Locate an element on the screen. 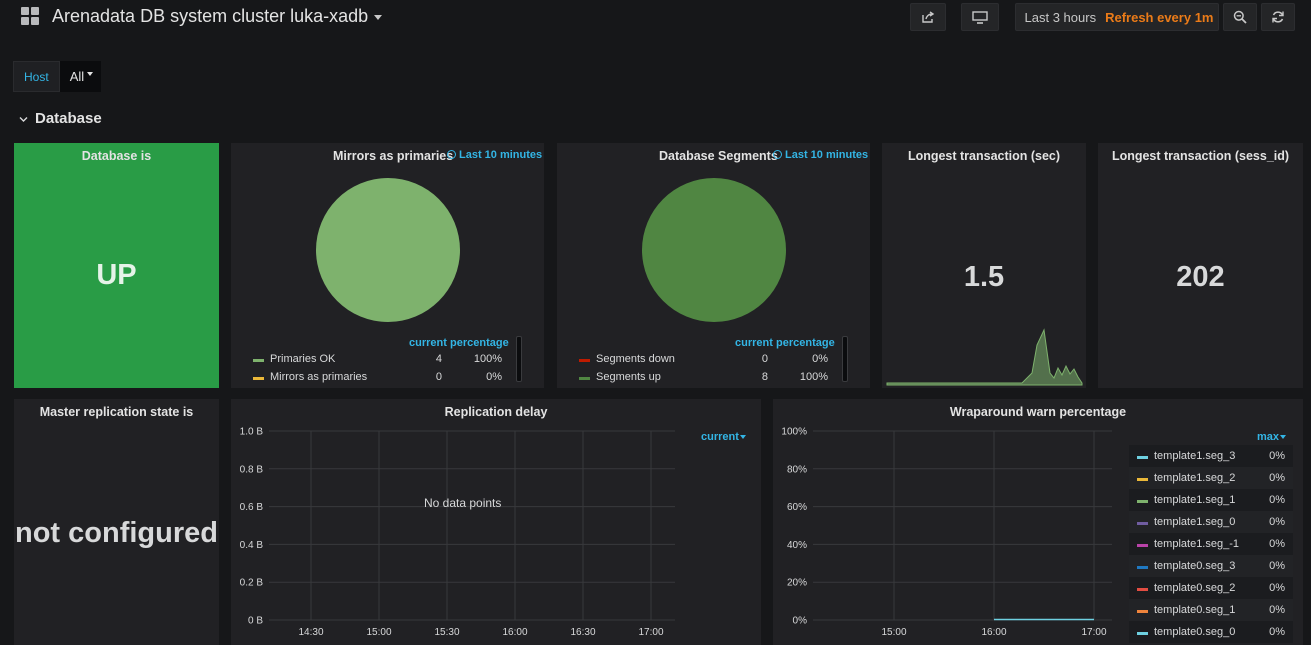  legend-item: Mirrors as primaries 0 0% is located at coordinates (383, 378).